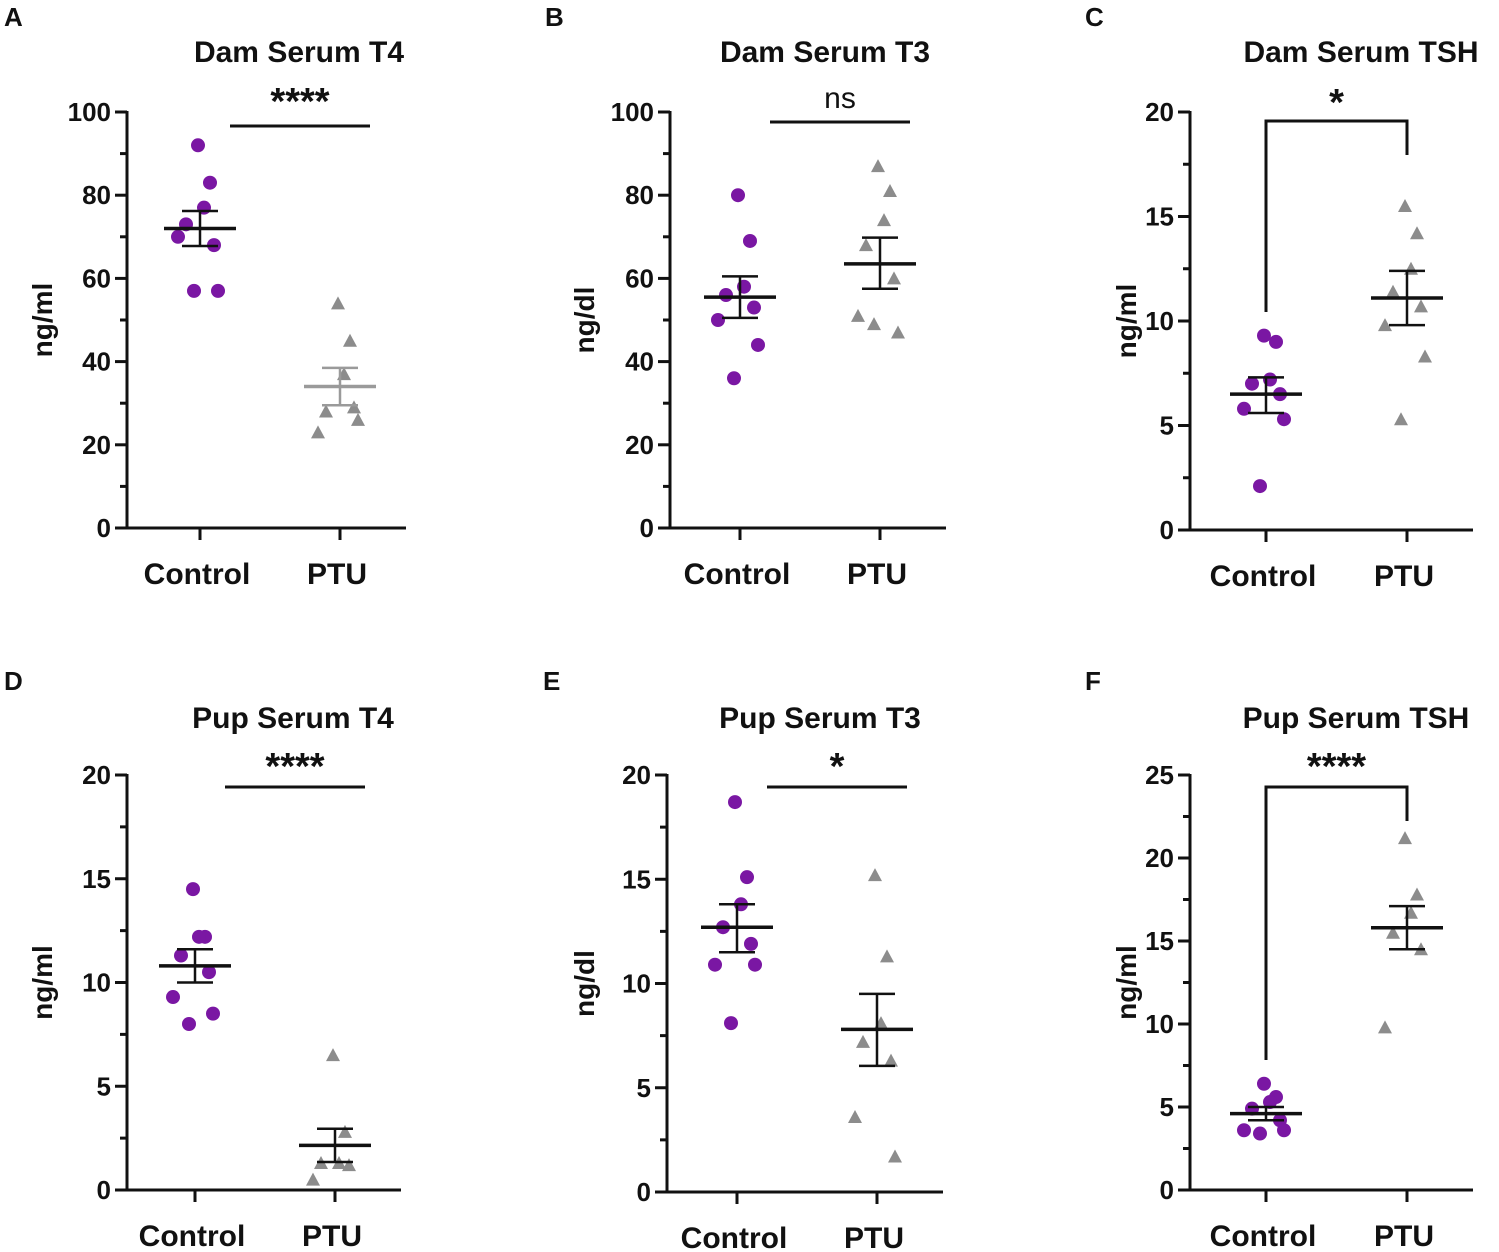  Describe the element at coordinates (584, 983) in the screenshot. I see `y-axis-label: ng/dl` at that location.